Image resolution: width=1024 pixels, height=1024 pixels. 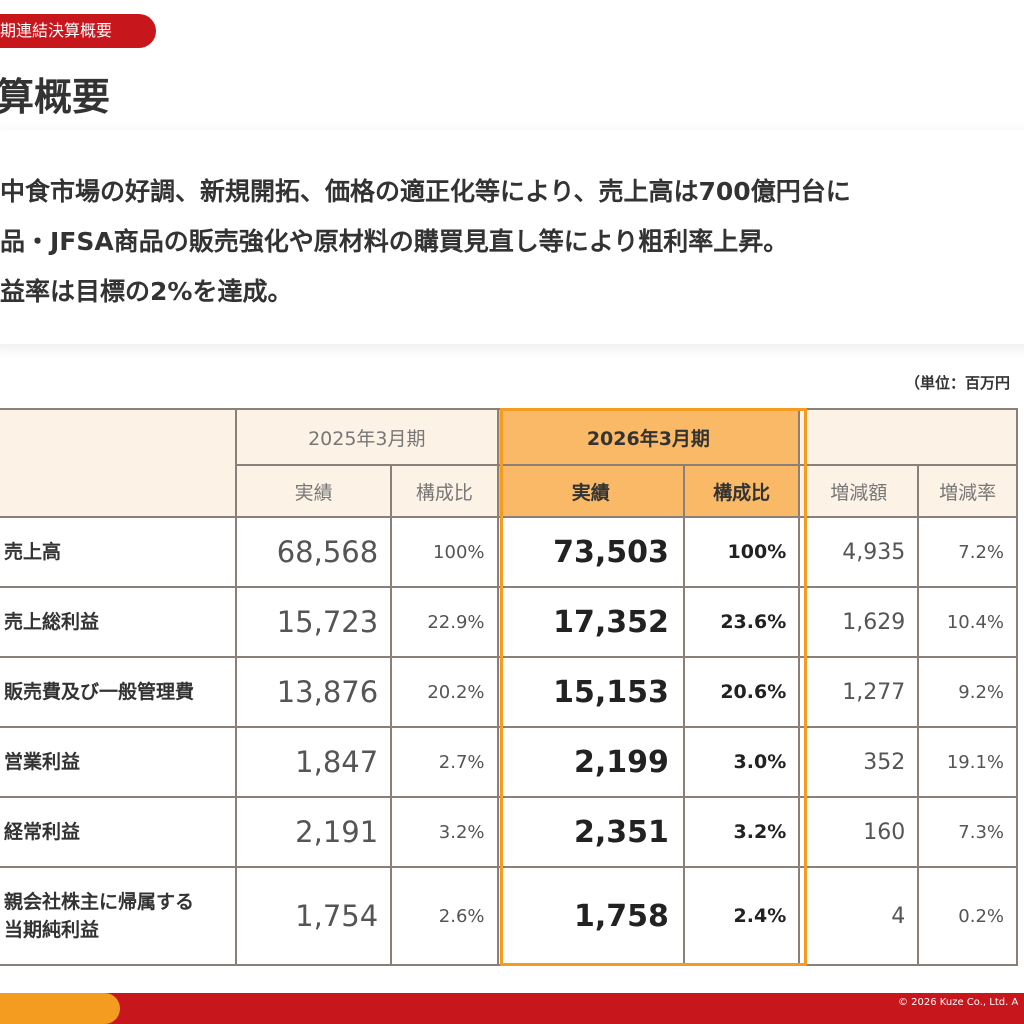 What do you see at coordinates (967, 692) in the screenshot?
I see `diff-rate: 9.2%` at bounding box center [967, 692].